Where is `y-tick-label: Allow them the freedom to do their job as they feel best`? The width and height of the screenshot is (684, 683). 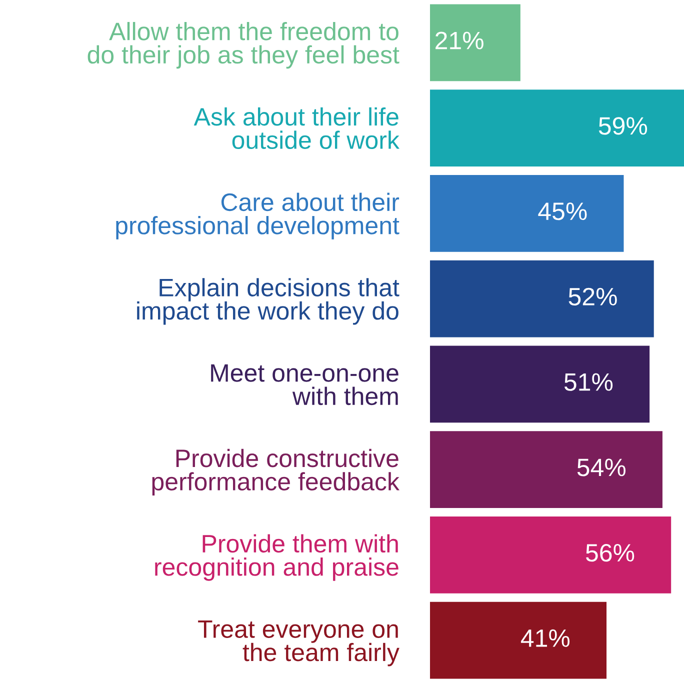 y-tick-label: Allow them the freedom to do their job as they feel best is located at coordinates (244, 45).